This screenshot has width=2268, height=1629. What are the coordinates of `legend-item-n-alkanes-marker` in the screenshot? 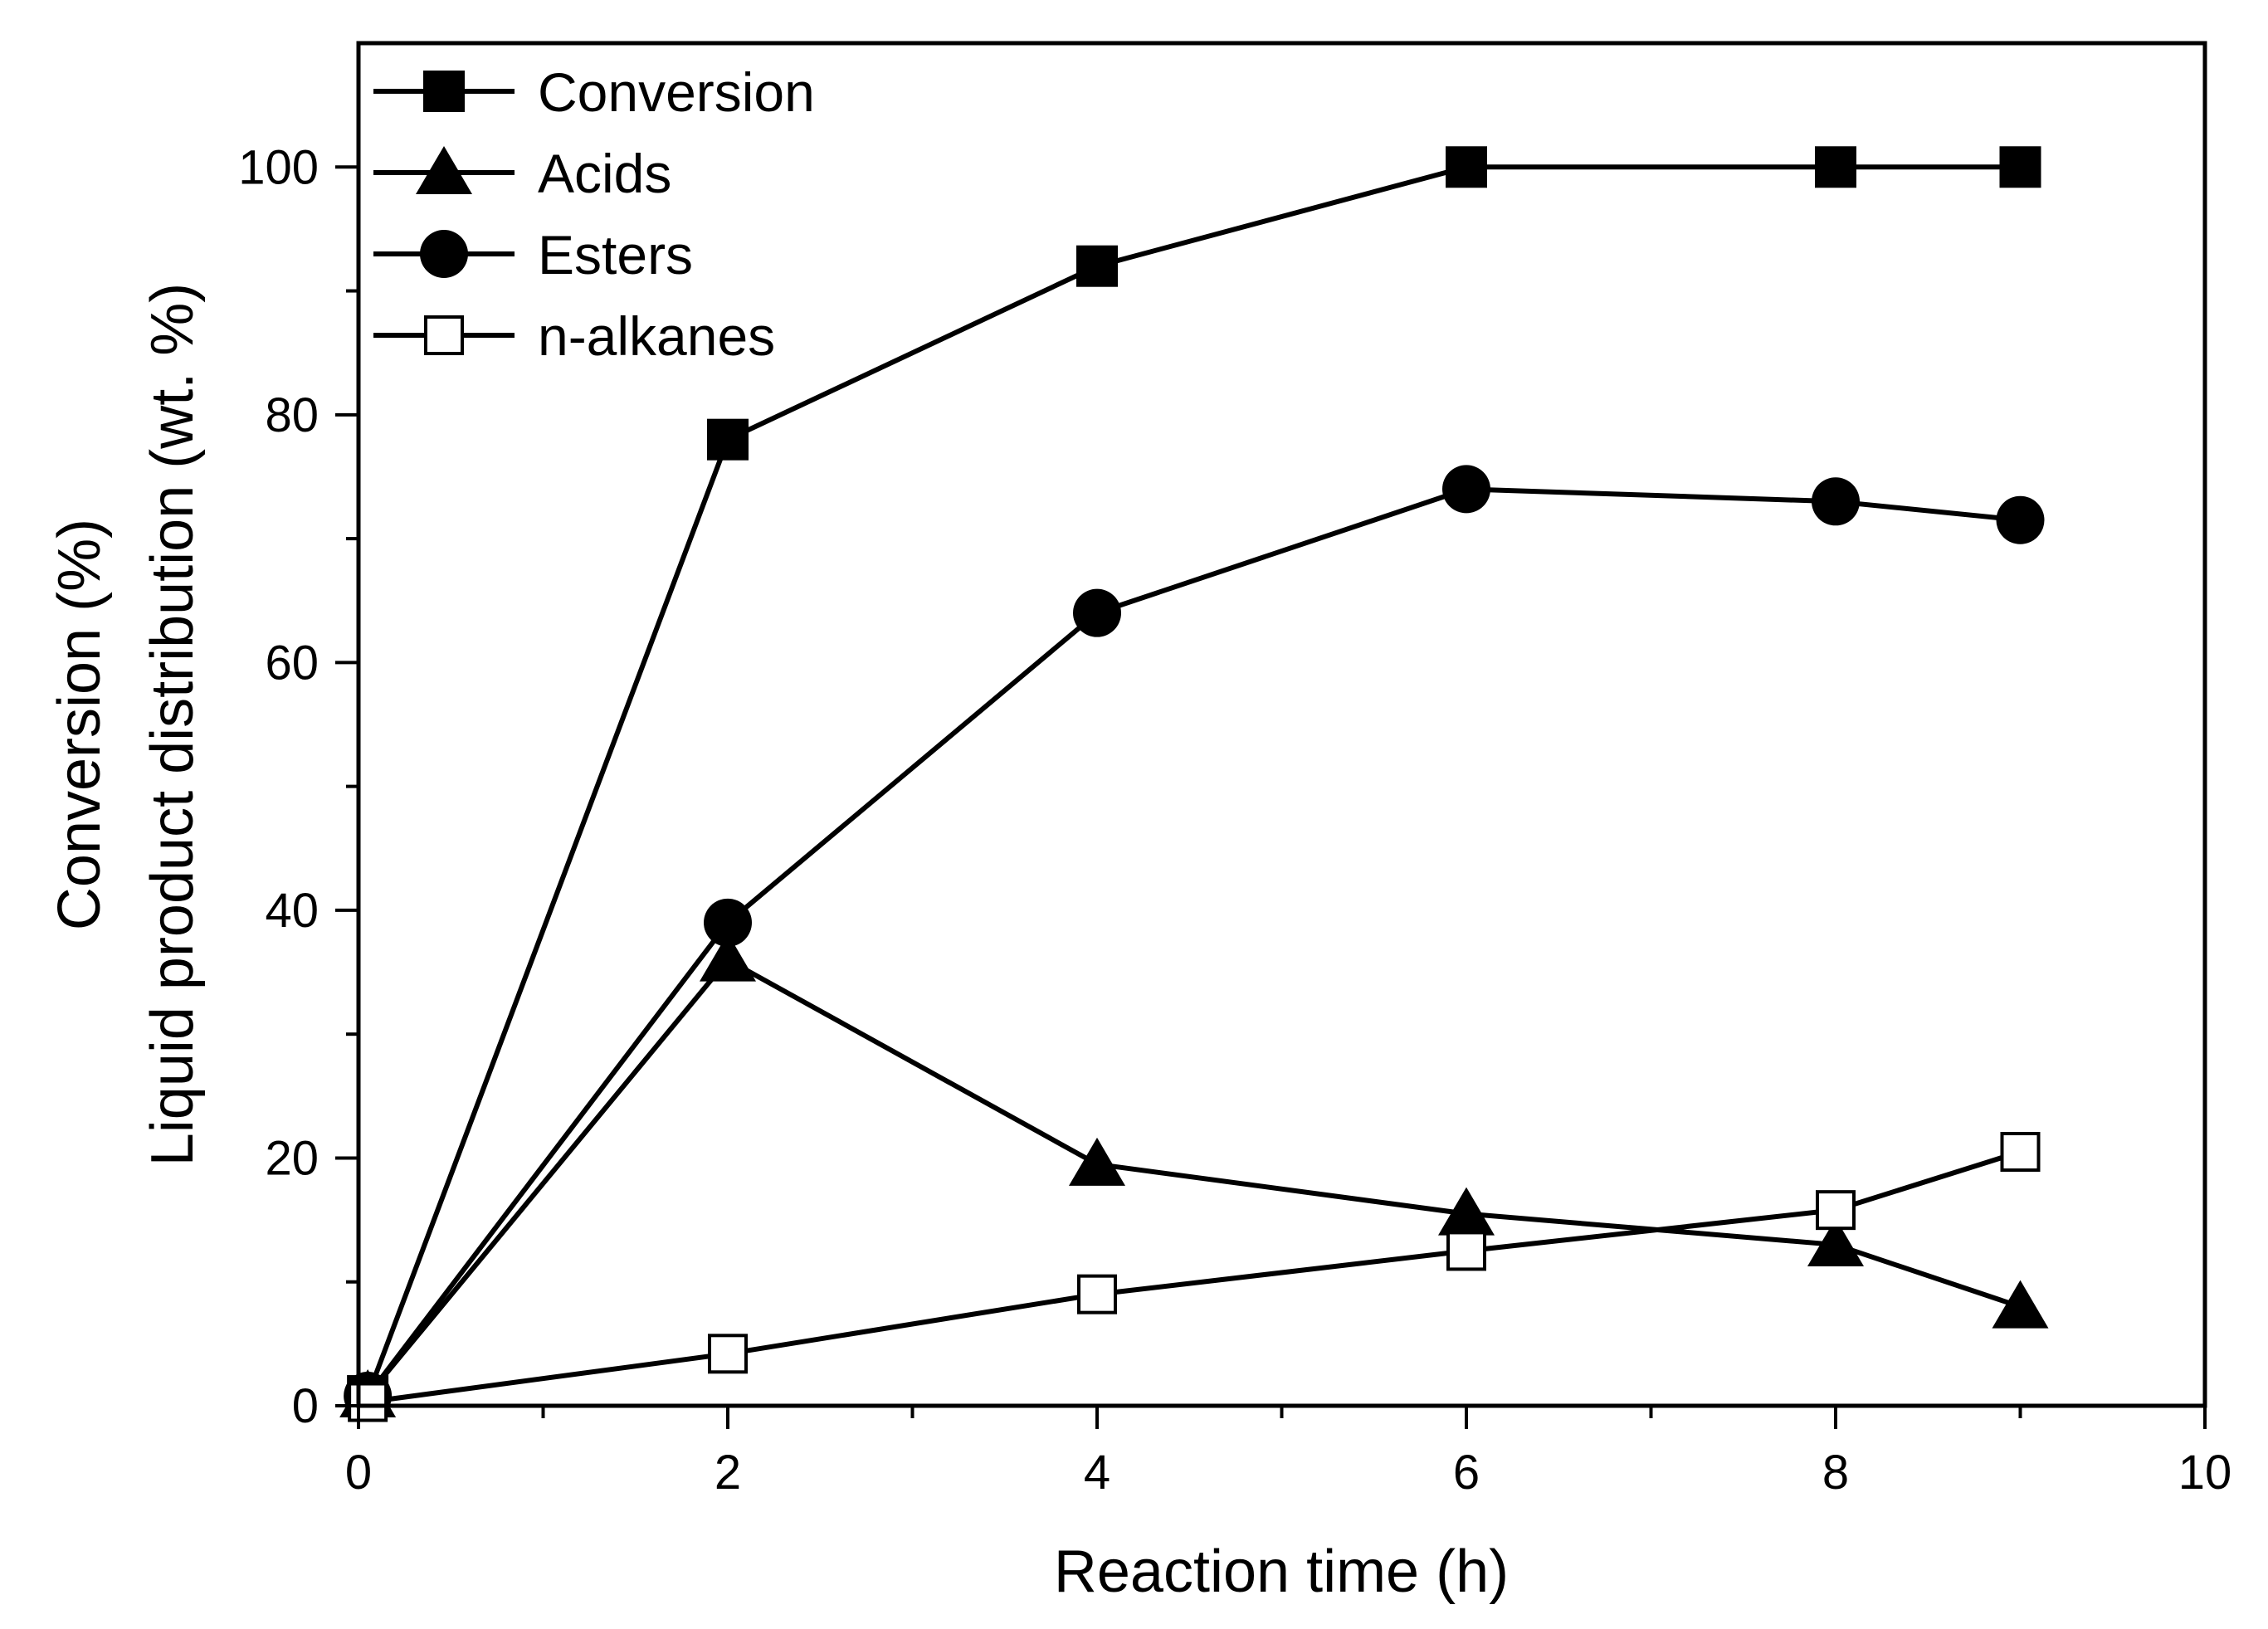 It's located at (444, 335).